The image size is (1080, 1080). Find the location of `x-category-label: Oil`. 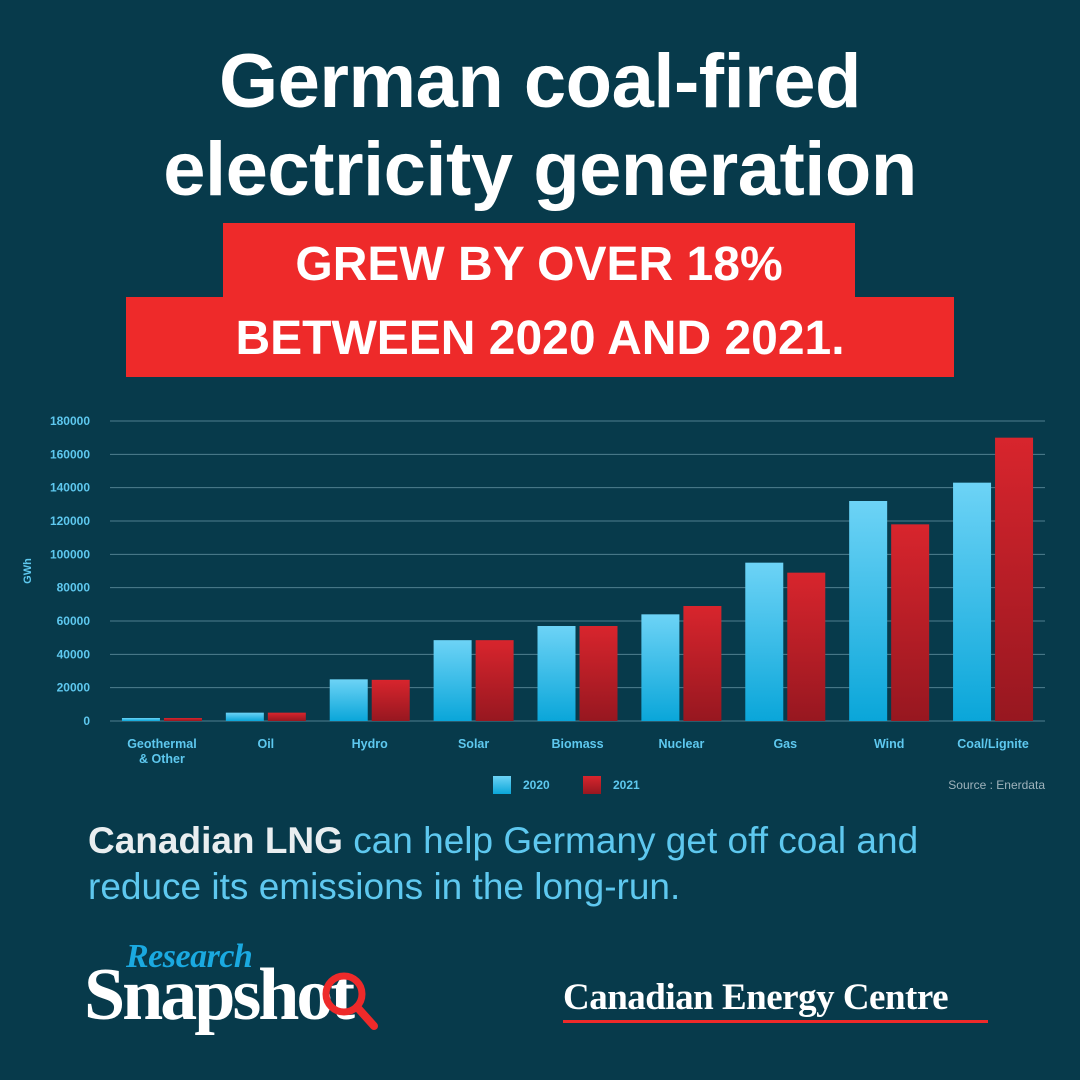

x-category-label: Oil is located at coordinates (265, 744).